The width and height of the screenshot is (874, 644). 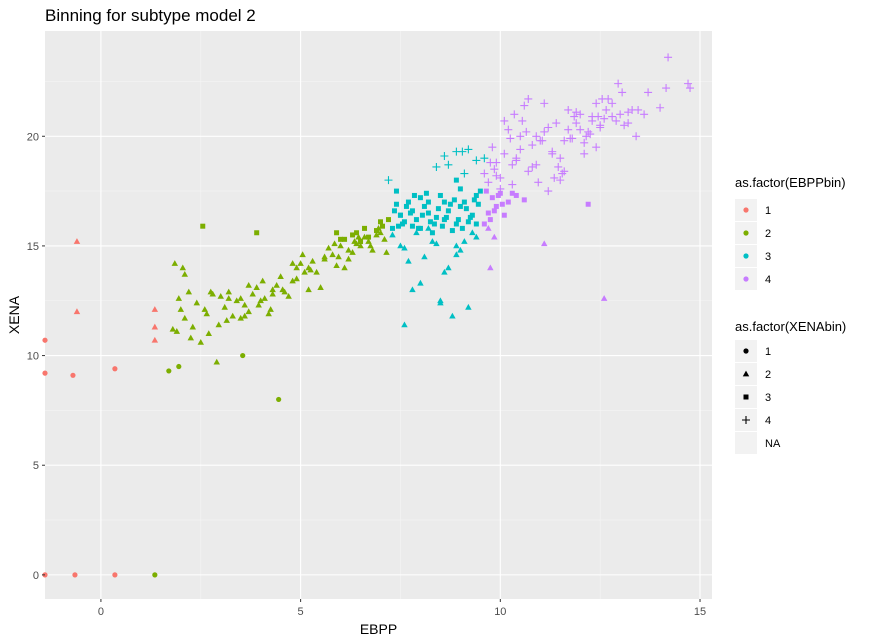 What do you see at coordinates (768, 280) in the screenshot?
I see `color-legend-label: 4` at bounding box center [768, 280].